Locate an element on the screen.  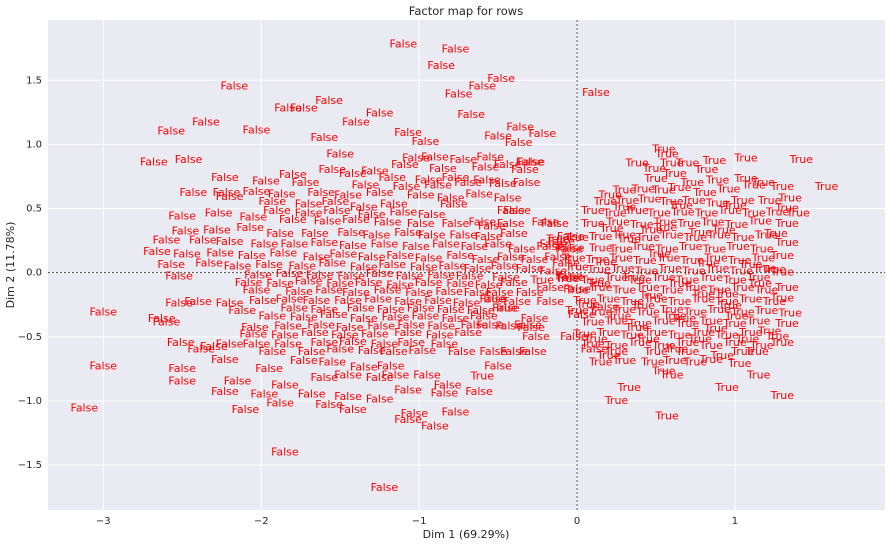
y-axis-label: Dim 2 (11.78%) is located at coordinates (10, 265).